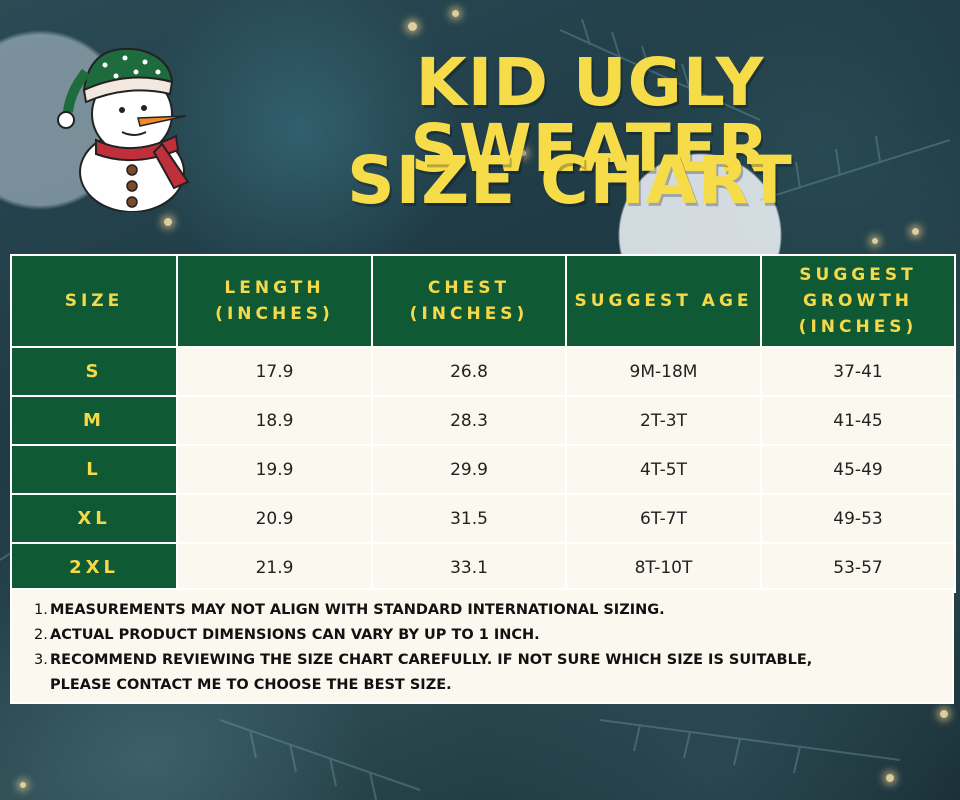  What do you see at coordinates (469, 371) in the screenshot?
I see `chest-cell: 26.8` at bounding box center [469, 371].